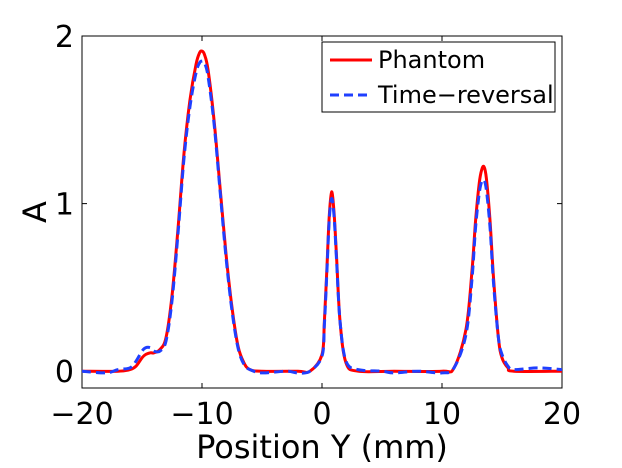  Describe the element at coordinates (64, 372) in the screenshot. I see `y-tick-label: 0` at that location.